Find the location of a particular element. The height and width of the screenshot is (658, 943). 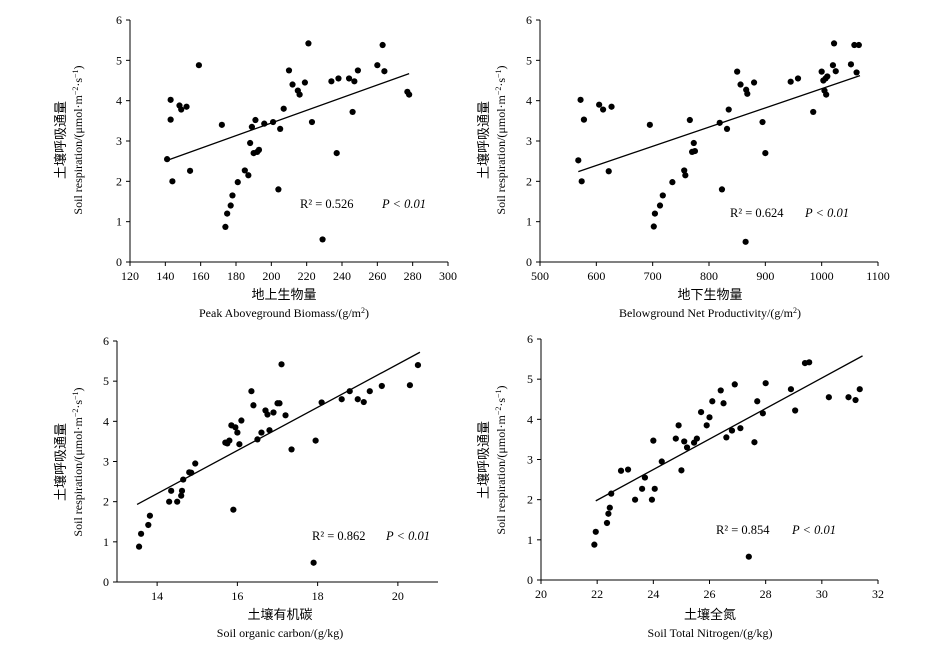

x-tick-label: 140 is located at coordinates (165, 276).